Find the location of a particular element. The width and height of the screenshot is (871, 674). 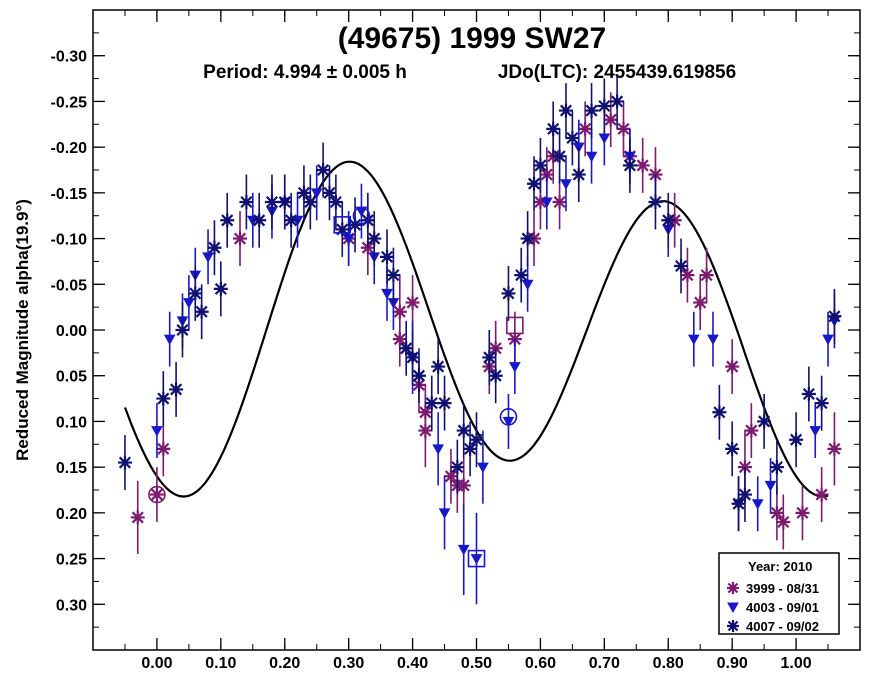

period-label: Period: 4.994 ± 0.005 h is located at coordinates (305, 72).